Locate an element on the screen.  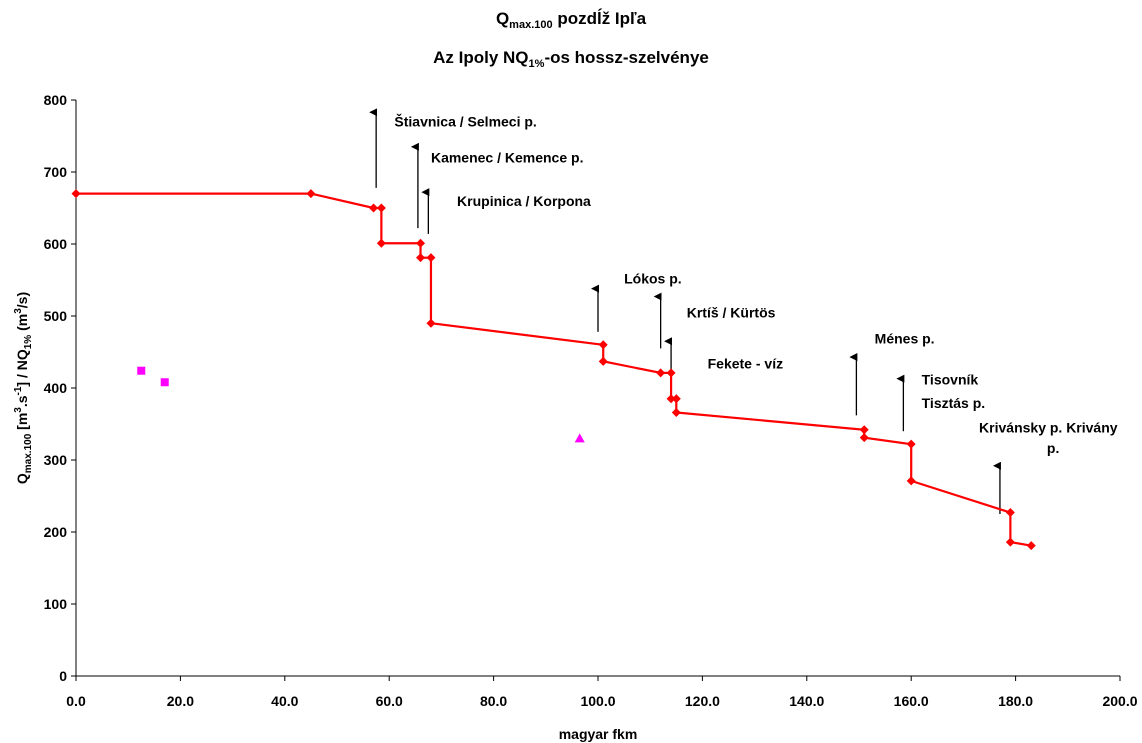
annotation-label: Ménes p. is located at coordinates (905, 338).